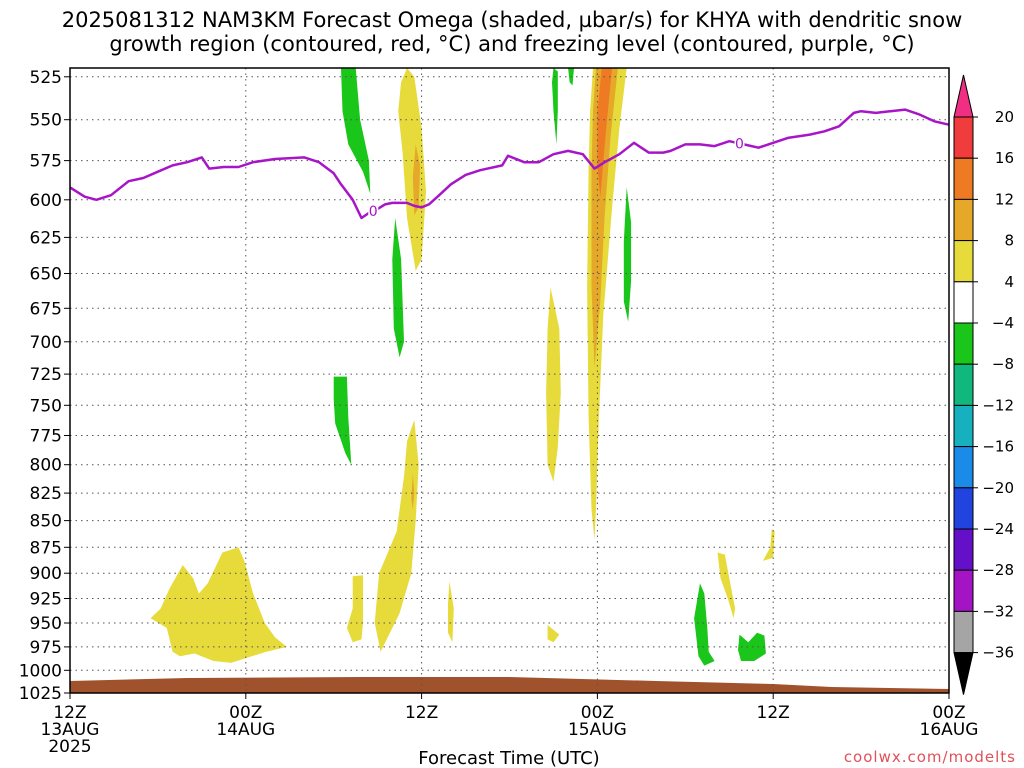 The height and width of the screenshot is (768, 1024). What do you see at coordinates (773, 713) in the screenshot?
I see `x-tick-label-h48-0: 12Z` at bounding box center [773, 713].